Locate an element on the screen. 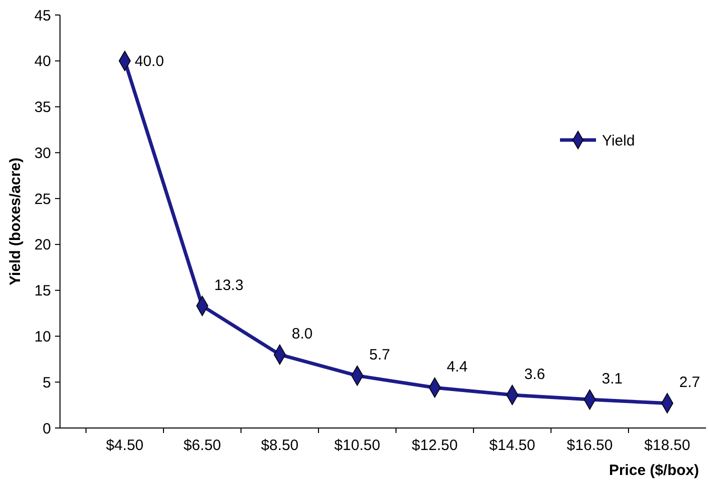 The image size is (709, 483). y-tick-label: 30 is located at coordinates (42, 153).